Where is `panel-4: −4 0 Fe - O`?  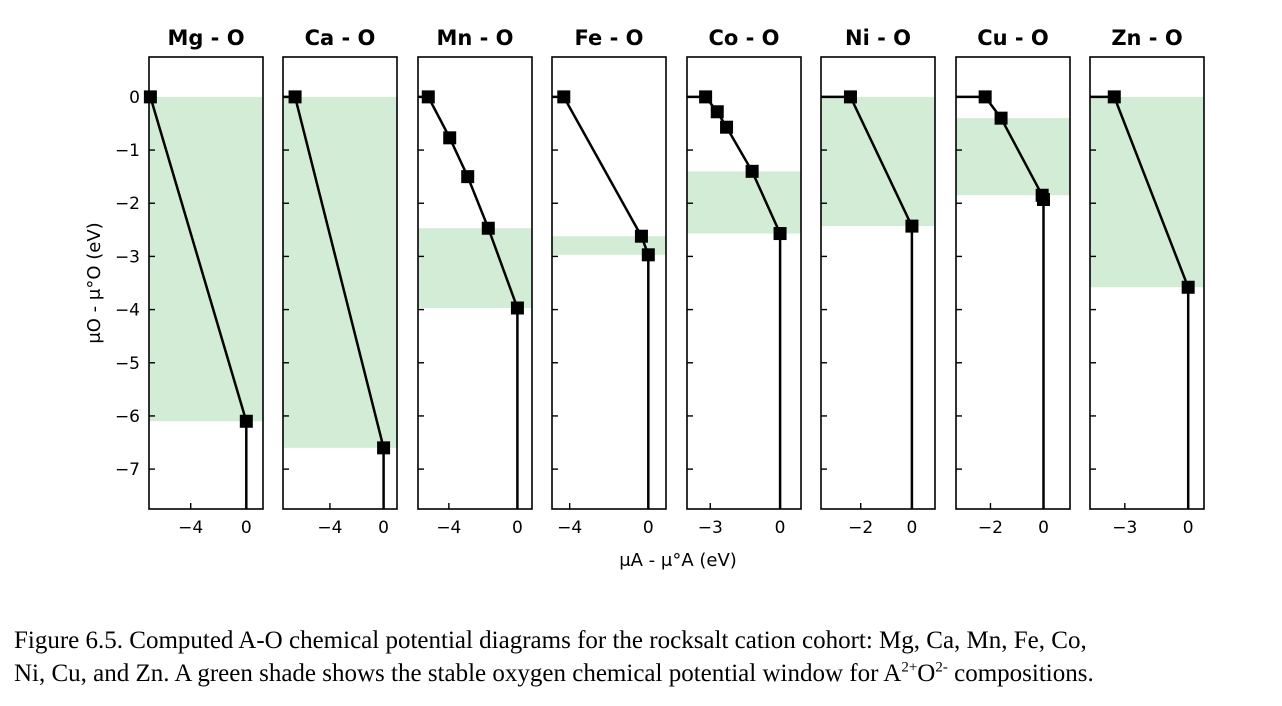 panel-4: −4 0 Fe - O is located at coordinates (609, 282).